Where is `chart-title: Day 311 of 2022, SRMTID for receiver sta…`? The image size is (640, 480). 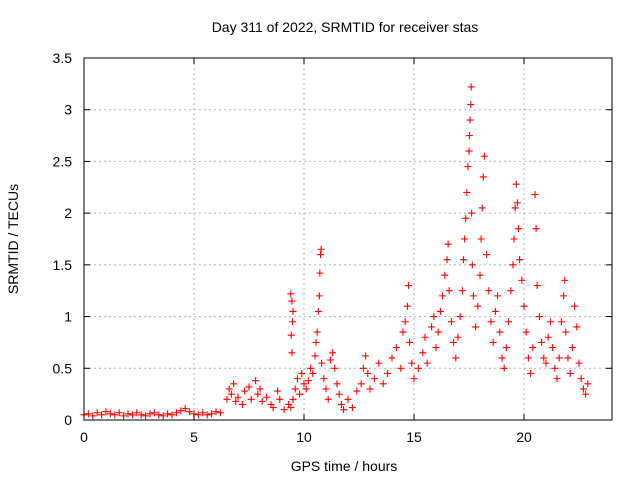
chart-title: Day 311 of 2022, SRMTID for receiver sta… is located at coordinates (345, 27).